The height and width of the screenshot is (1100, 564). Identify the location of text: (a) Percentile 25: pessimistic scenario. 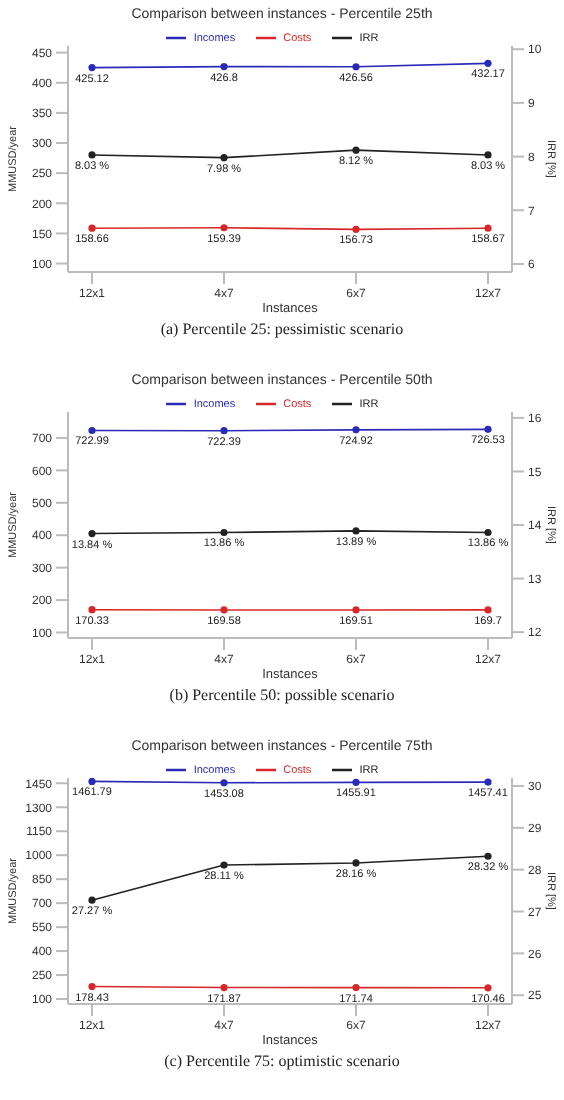
(282, 329).